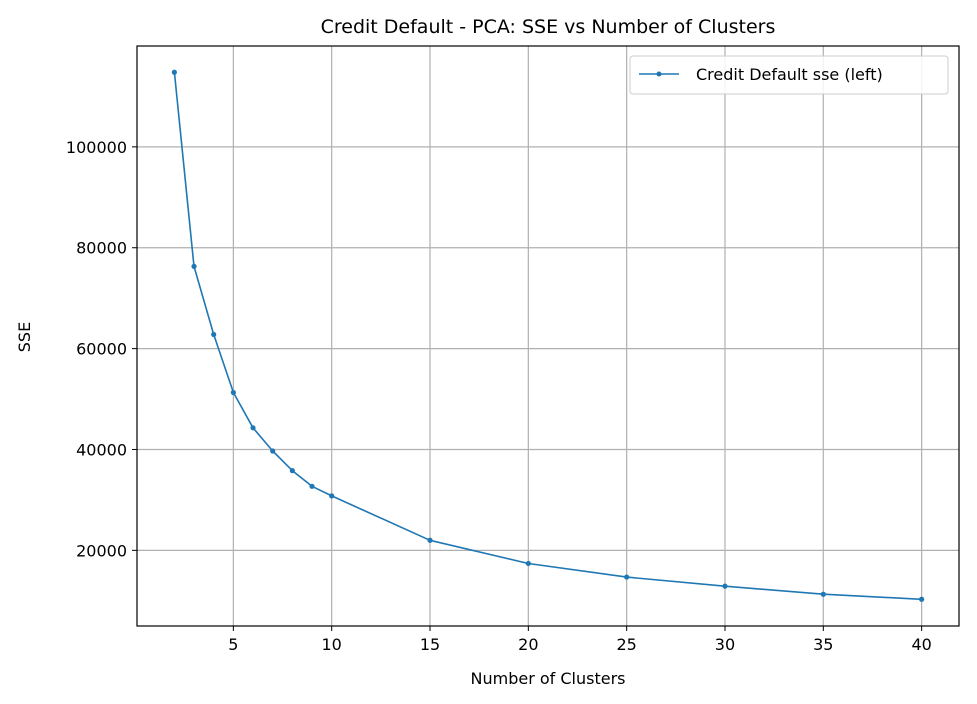 Image resolution: width=977 pixels, height=704 pixels. What do you see at coordinates (580, 640) in the screenshot?
I see `x-axis-ticks: 5 10 15 20 25 30 35 40` at bounding box center [580, 640].